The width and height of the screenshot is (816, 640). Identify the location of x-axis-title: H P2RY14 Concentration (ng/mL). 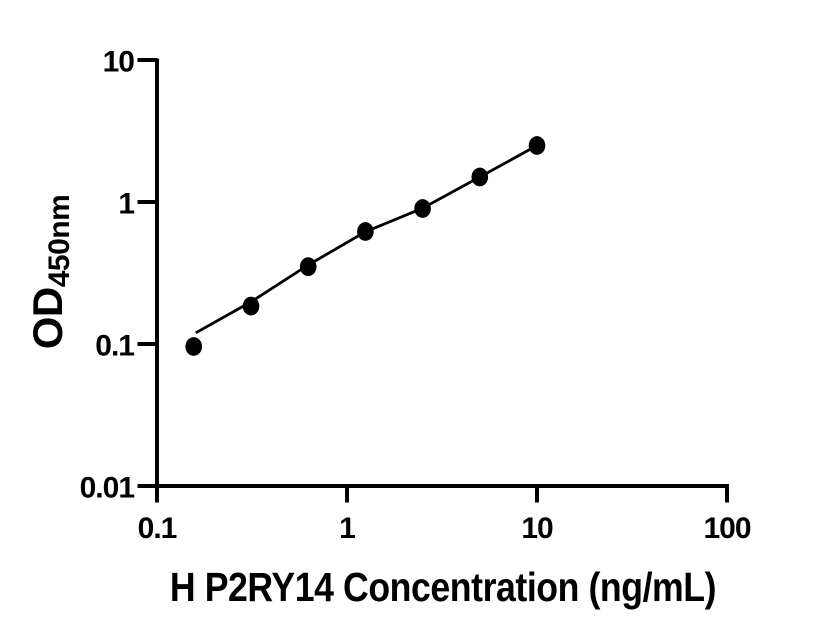
(443, 588).